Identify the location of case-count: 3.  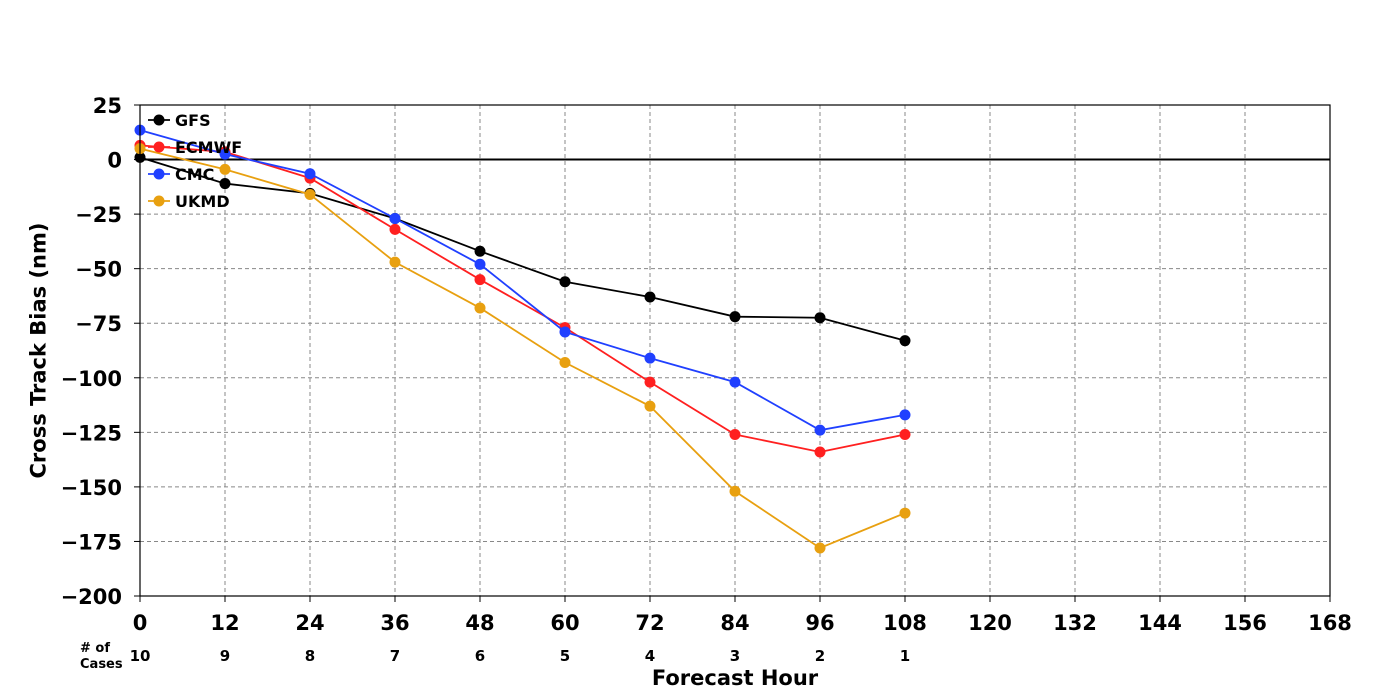
(735, 656).